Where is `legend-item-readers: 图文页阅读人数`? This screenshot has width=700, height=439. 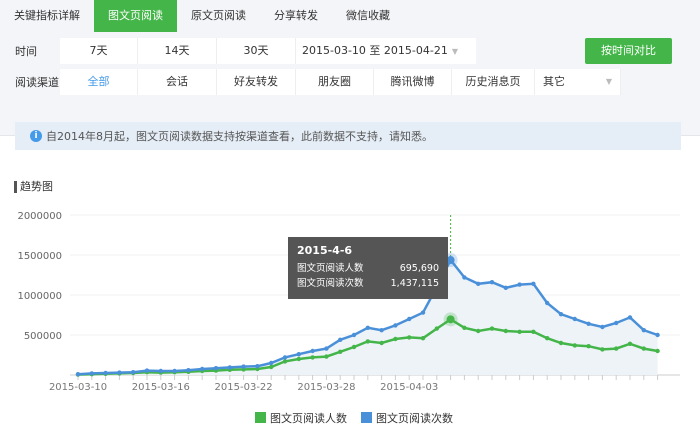 legend-item-readers: 图文页阅读人数 is located at coordinates (301, 418).